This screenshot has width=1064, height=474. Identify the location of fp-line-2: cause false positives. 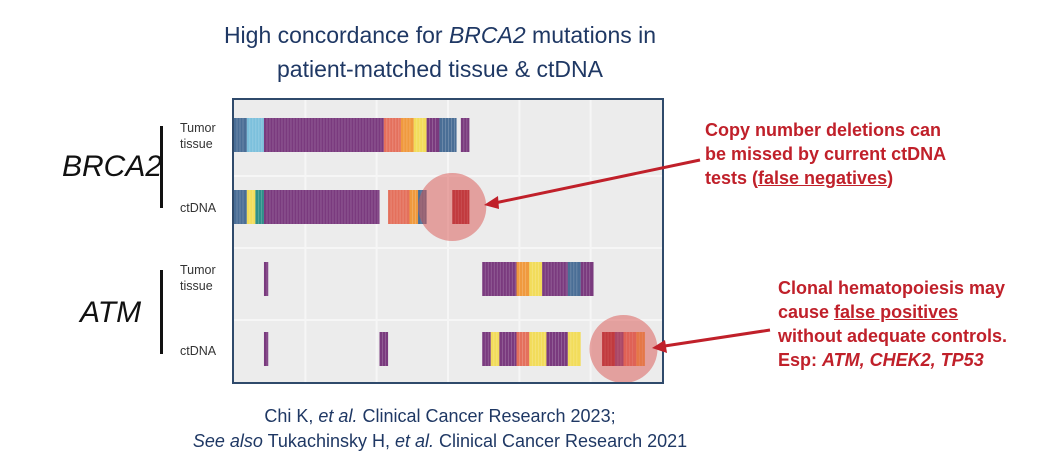
(892, 312).